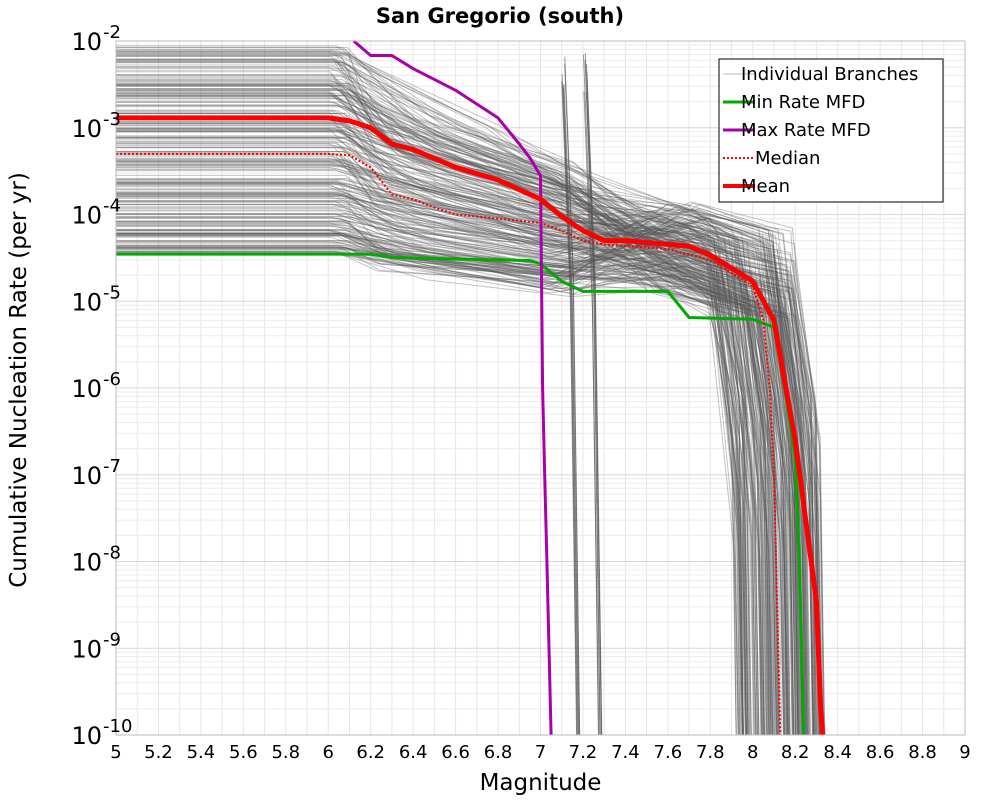 The width and height of the screenshot is (1000, 800). What do you see at coordinates (115, 752) in the screenshot?
I see `x-tick-label: 5` at bounding box center [115, 752].